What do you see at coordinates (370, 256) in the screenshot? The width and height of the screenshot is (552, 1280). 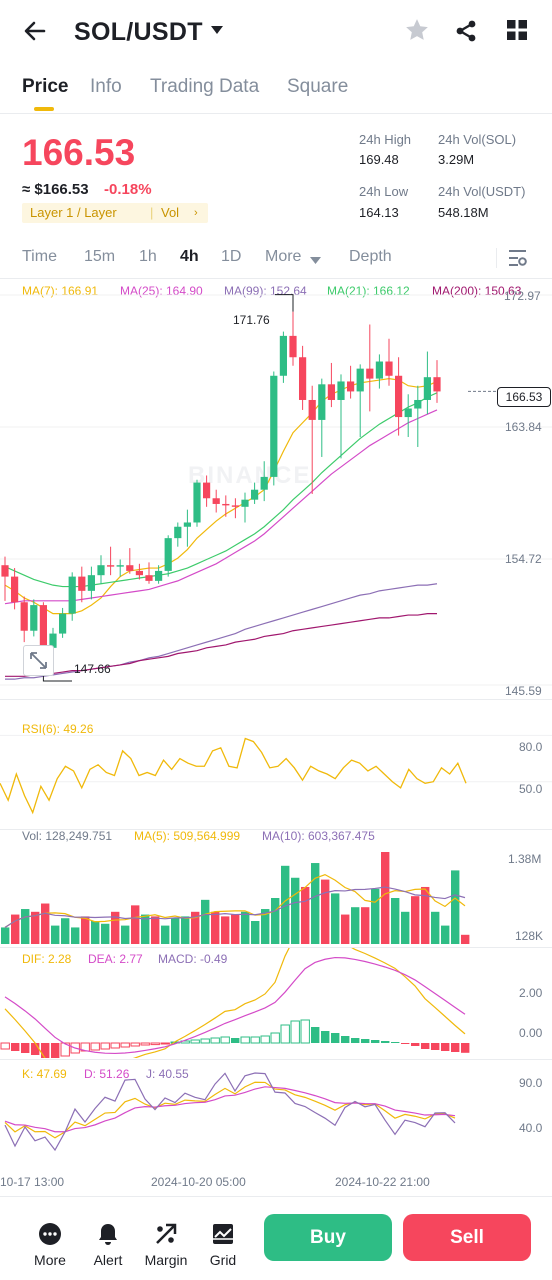 I see `interval-depth: Depth` at bounding box center [370, 256].